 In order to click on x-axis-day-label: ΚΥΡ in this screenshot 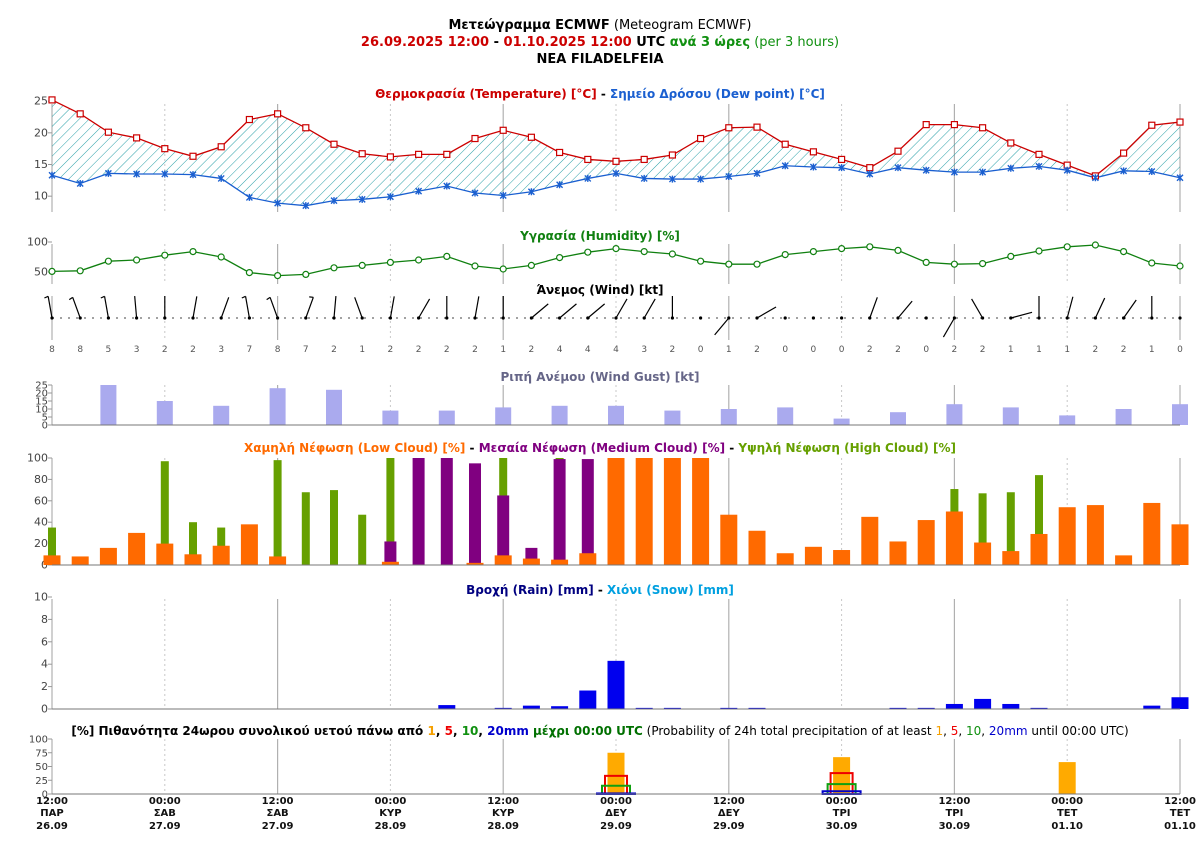, I will do `click(503, 813)`.